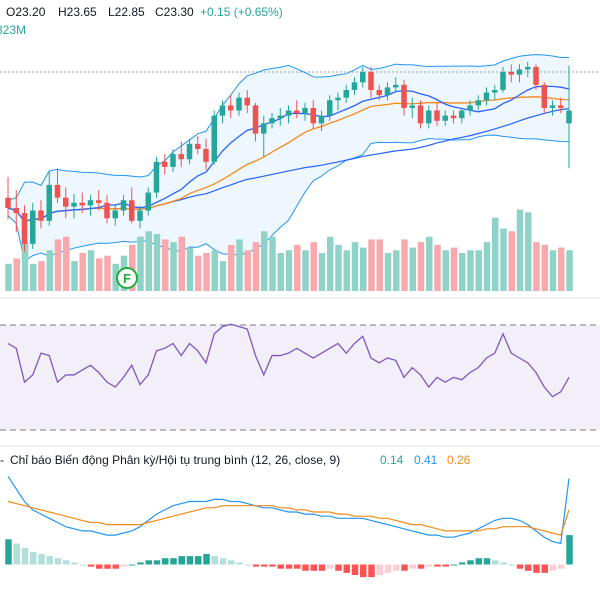 The width and height of the screenshot is (600, 600). Describe the element at coordinates (288, 510) in the screenshot. I see `macd-line` at that location.